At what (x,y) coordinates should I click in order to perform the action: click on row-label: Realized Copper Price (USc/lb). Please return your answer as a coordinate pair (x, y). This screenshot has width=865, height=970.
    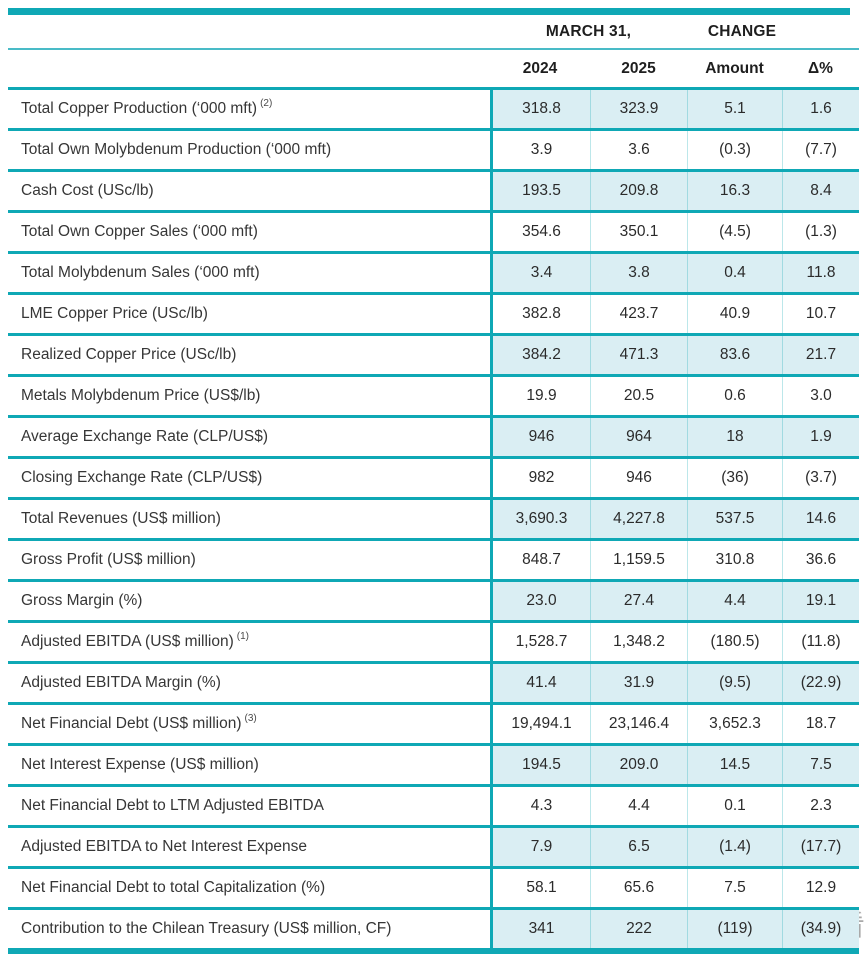
    Looking at the image, I should click on (129, 354).